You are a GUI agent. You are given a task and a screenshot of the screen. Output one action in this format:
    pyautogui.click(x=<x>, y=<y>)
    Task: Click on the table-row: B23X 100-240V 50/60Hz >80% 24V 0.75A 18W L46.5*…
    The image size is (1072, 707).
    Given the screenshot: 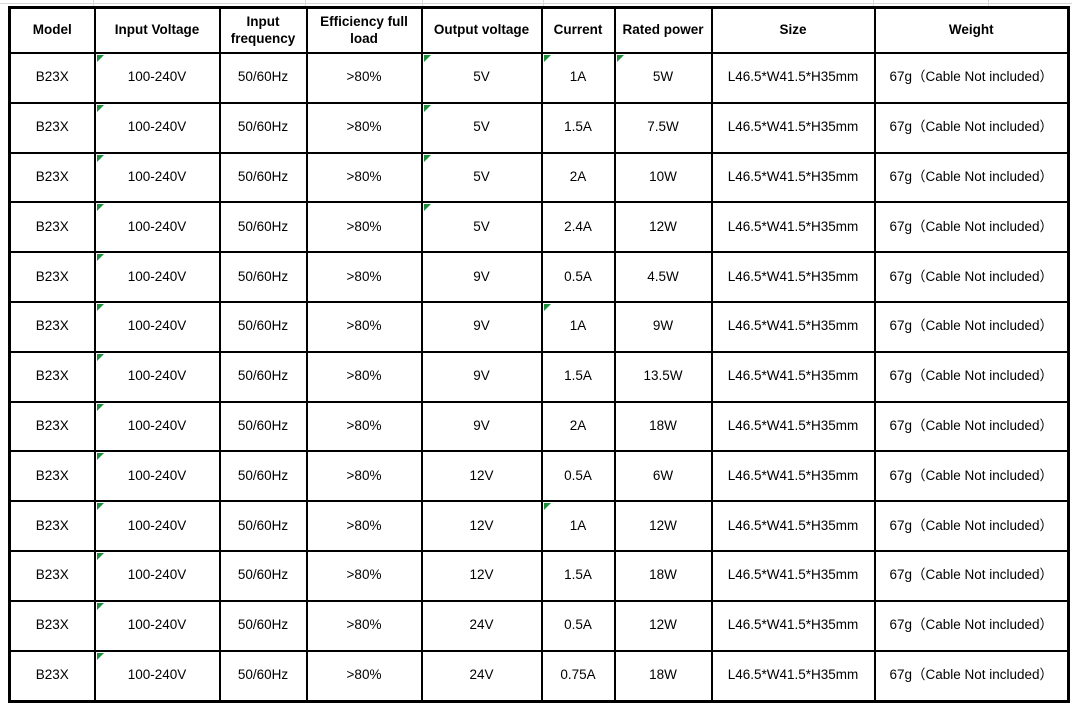 What is the action you would take?
    pyautogui.click(x=539, y=676)
    